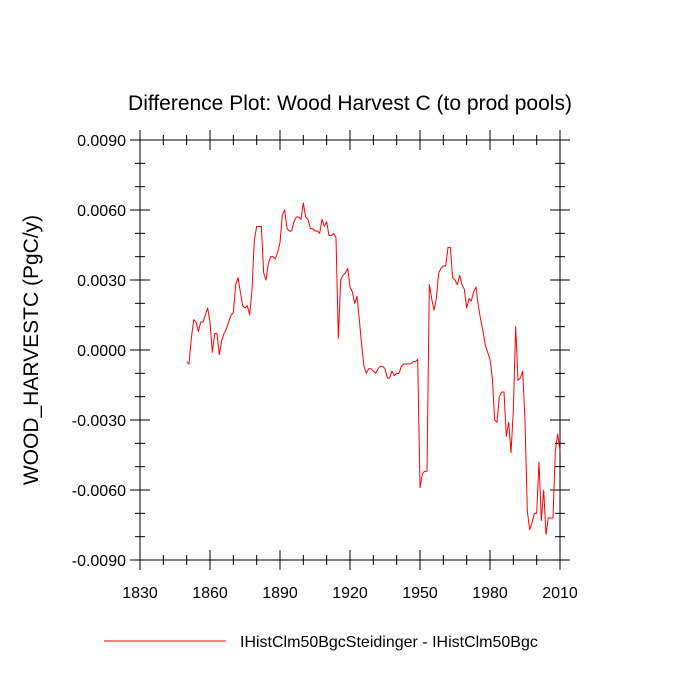 The image size is (700, 700). I want to click on y-tick-label: -0.0030, so click(99, 421).